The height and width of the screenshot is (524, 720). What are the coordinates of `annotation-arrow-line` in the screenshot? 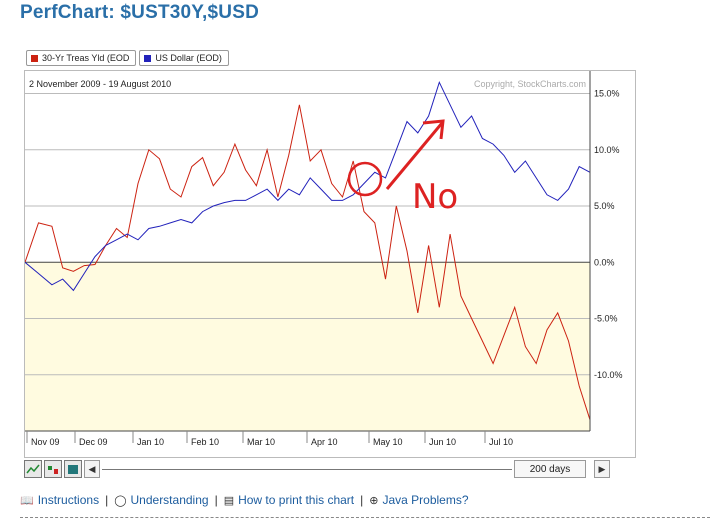 It's located at (414, 156).